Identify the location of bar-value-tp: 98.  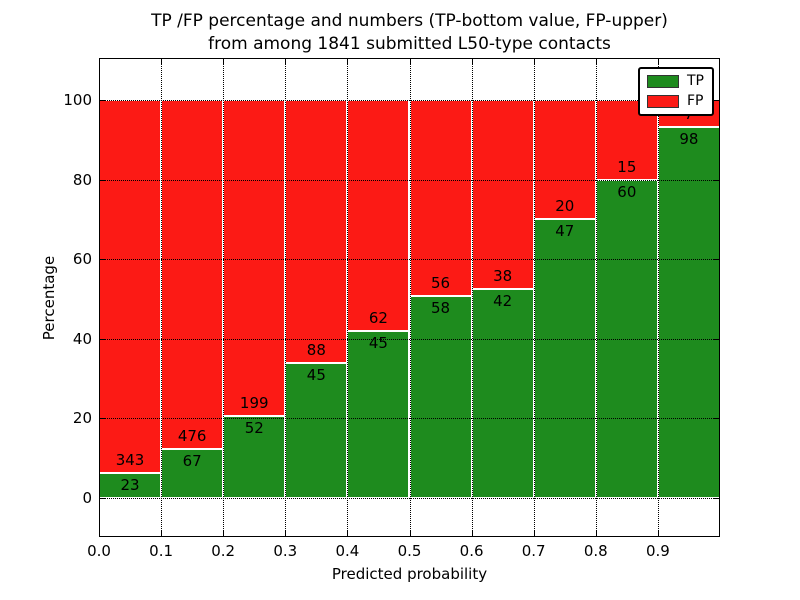
(689, 138).